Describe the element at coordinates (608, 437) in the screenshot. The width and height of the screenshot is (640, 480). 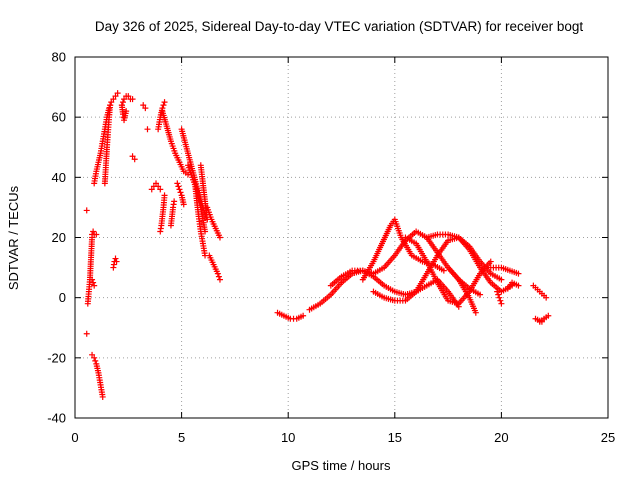
I see `x-tick-label: 25` at that location.